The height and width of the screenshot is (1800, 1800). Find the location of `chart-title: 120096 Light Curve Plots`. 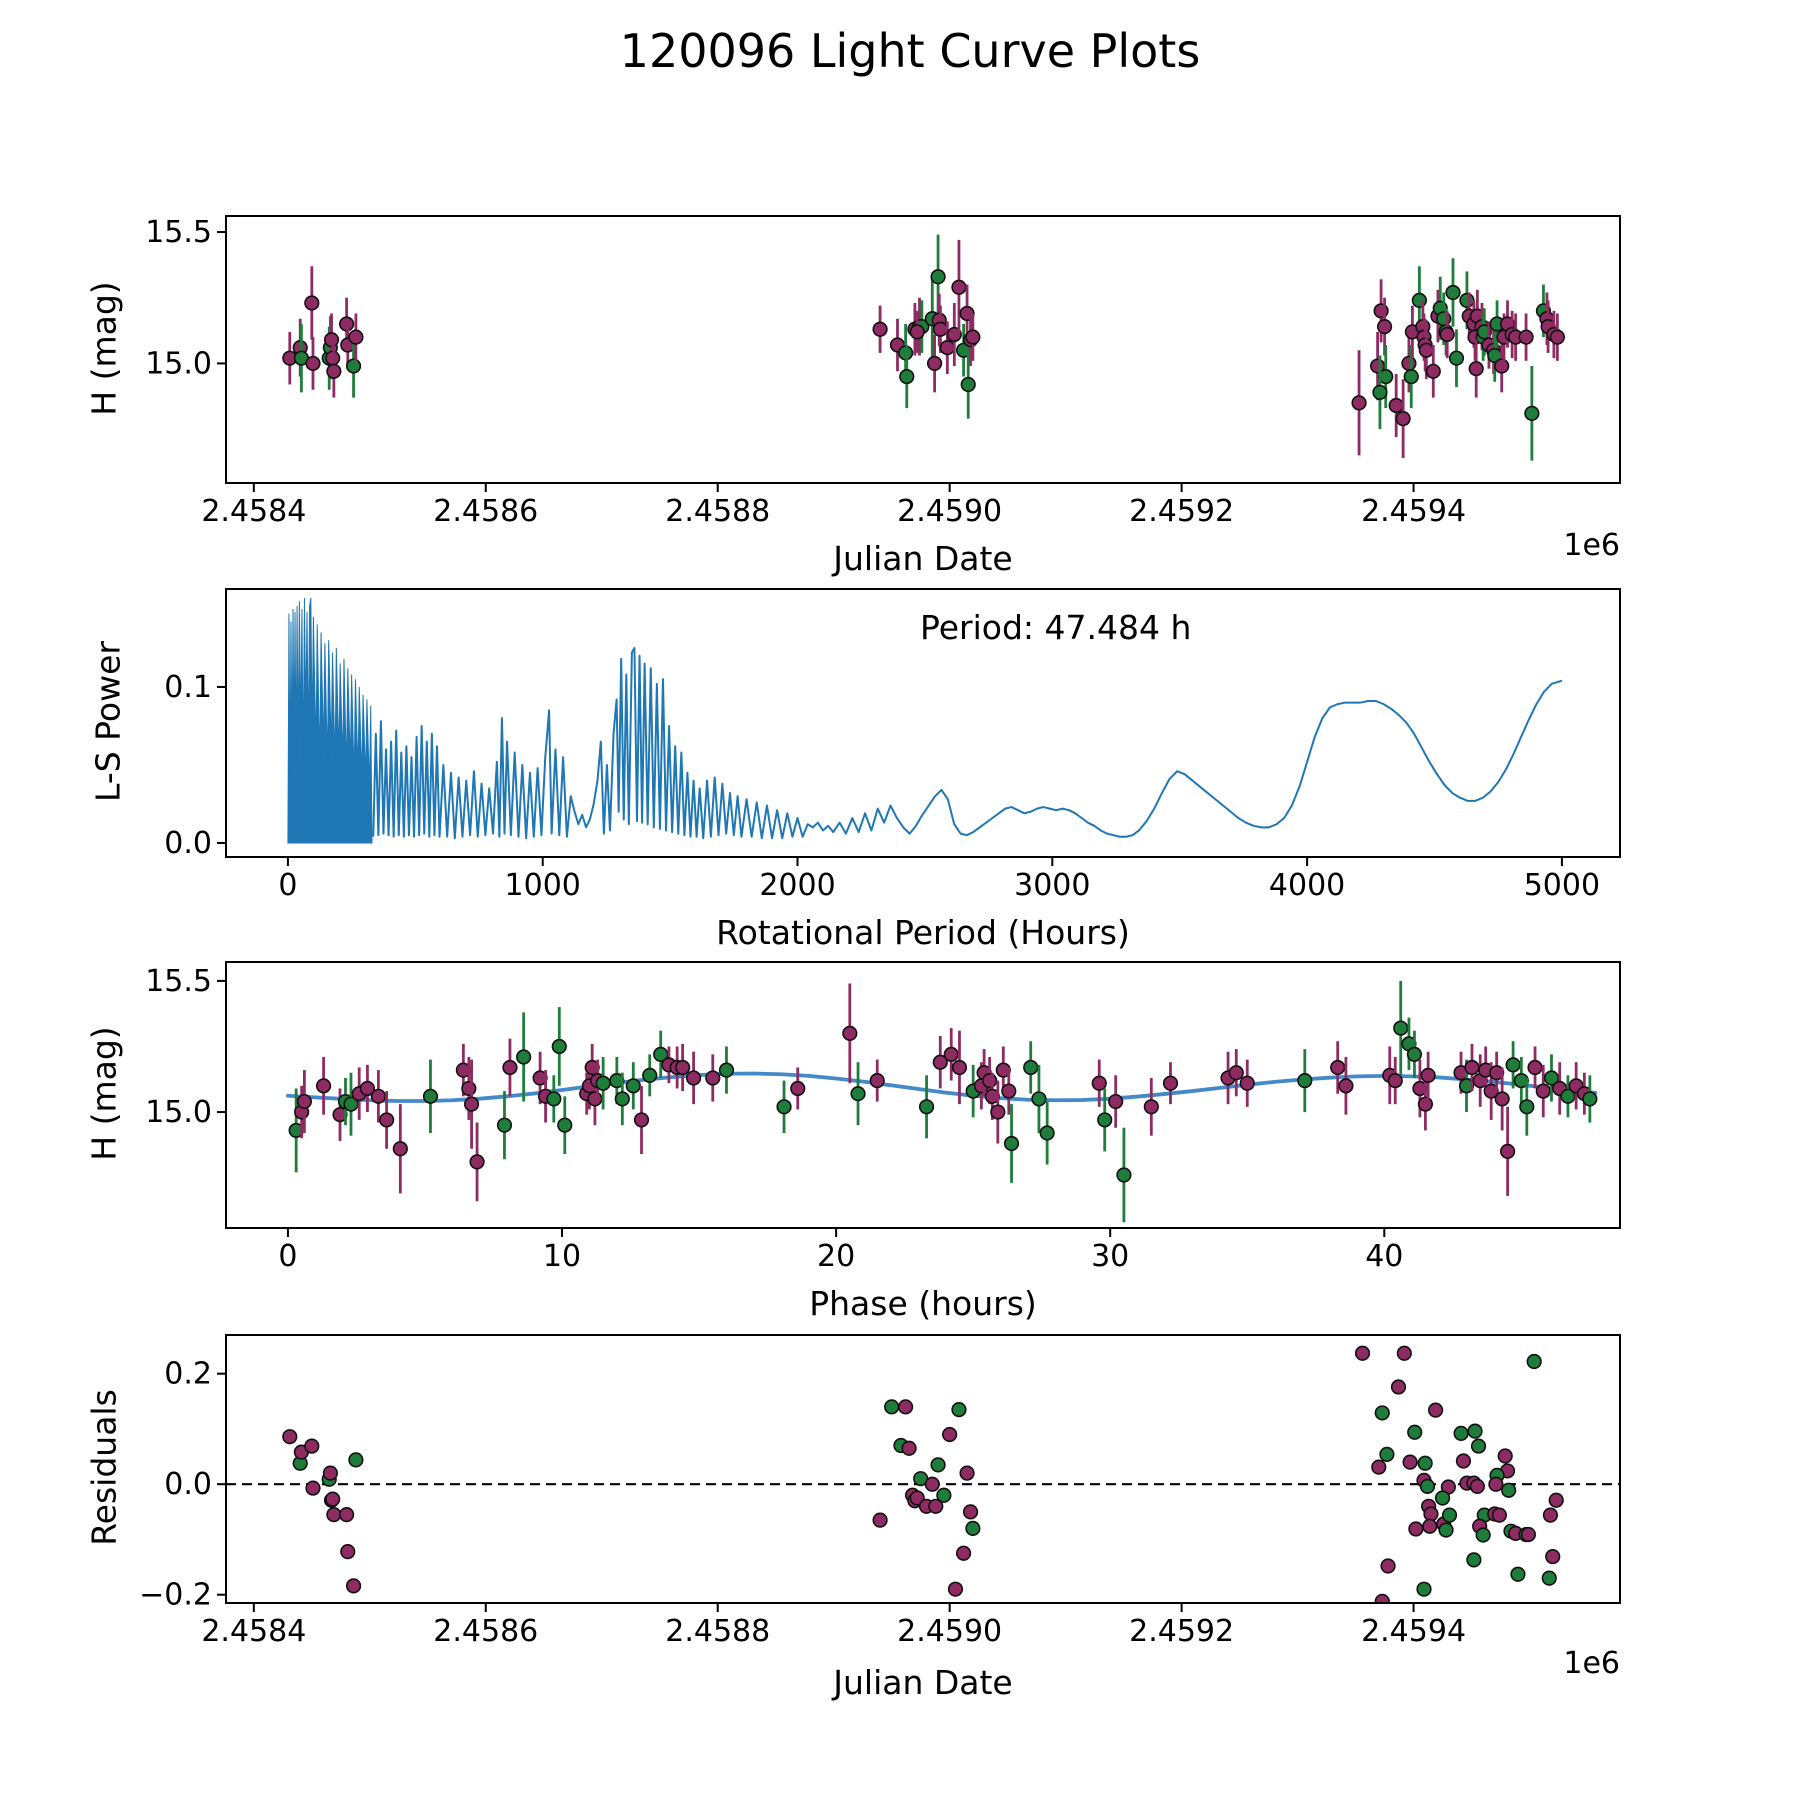

chart-title: 120096 Light Curve Plots is located at coordinates (910, 51).